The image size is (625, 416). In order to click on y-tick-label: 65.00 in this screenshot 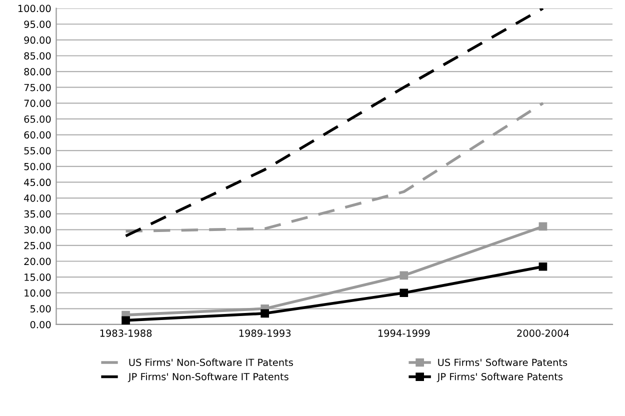, I will do `click(37, 119)`.